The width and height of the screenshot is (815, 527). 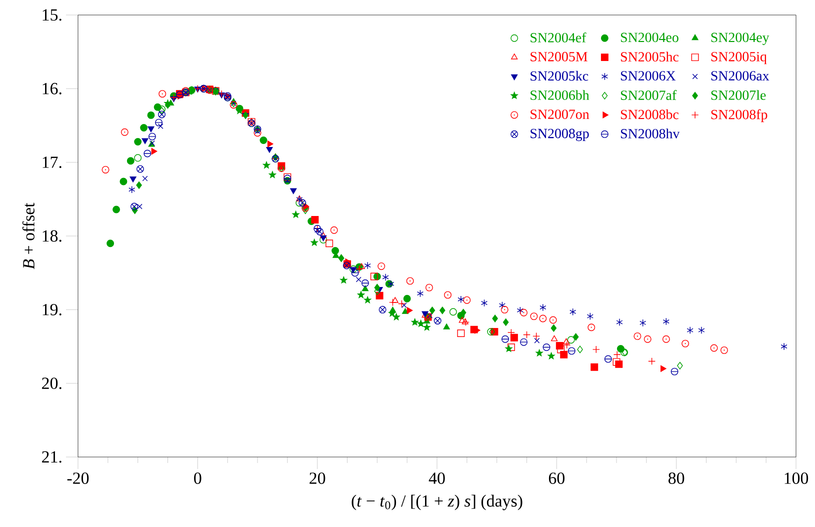 I want to click on y-tick-label: 19., so click(x=52, y=310).